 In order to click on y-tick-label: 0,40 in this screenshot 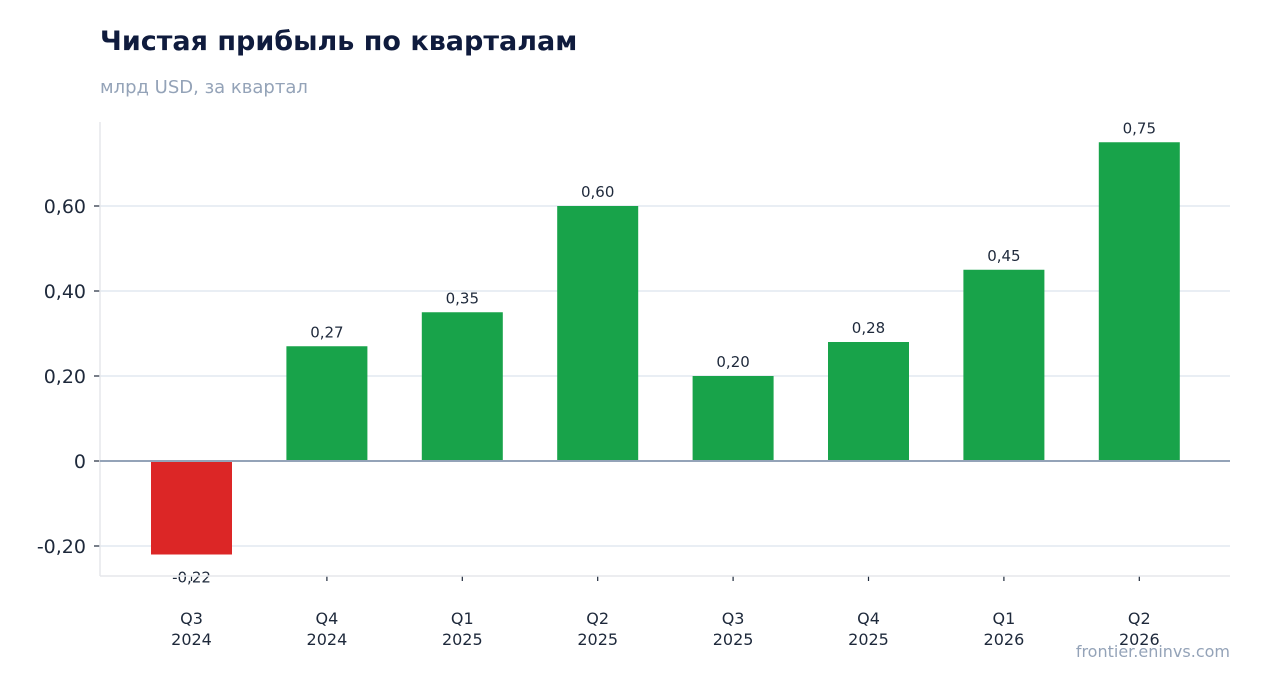, I will do `click(65, 292)`.